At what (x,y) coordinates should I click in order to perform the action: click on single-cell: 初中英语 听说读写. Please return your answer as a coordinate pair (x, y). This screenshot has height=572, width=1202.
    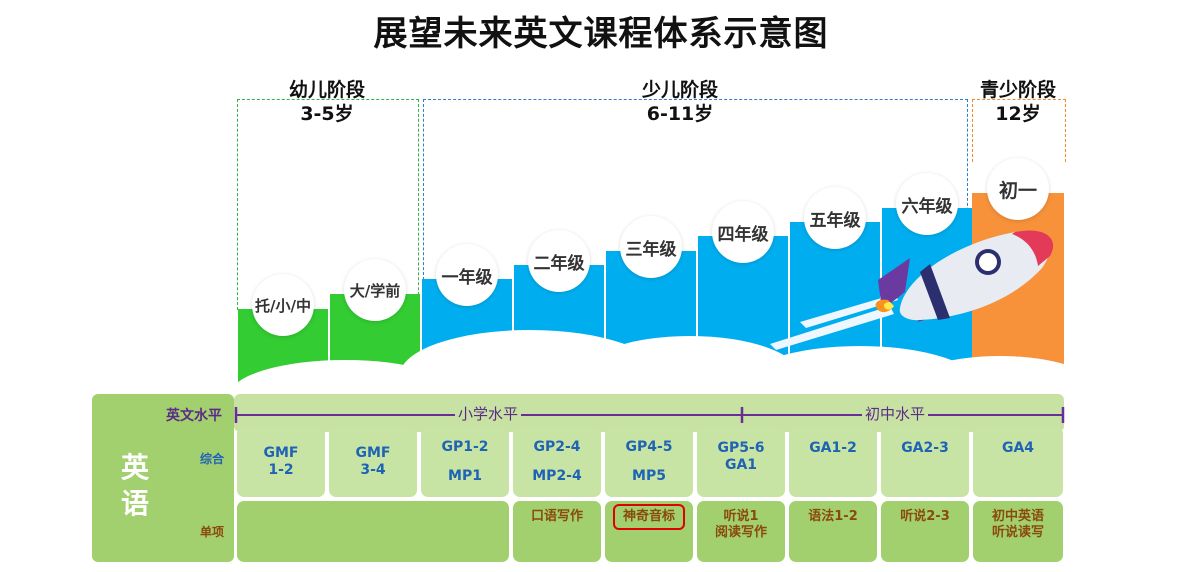
    Looking at the image, I should click on (1018, 531).